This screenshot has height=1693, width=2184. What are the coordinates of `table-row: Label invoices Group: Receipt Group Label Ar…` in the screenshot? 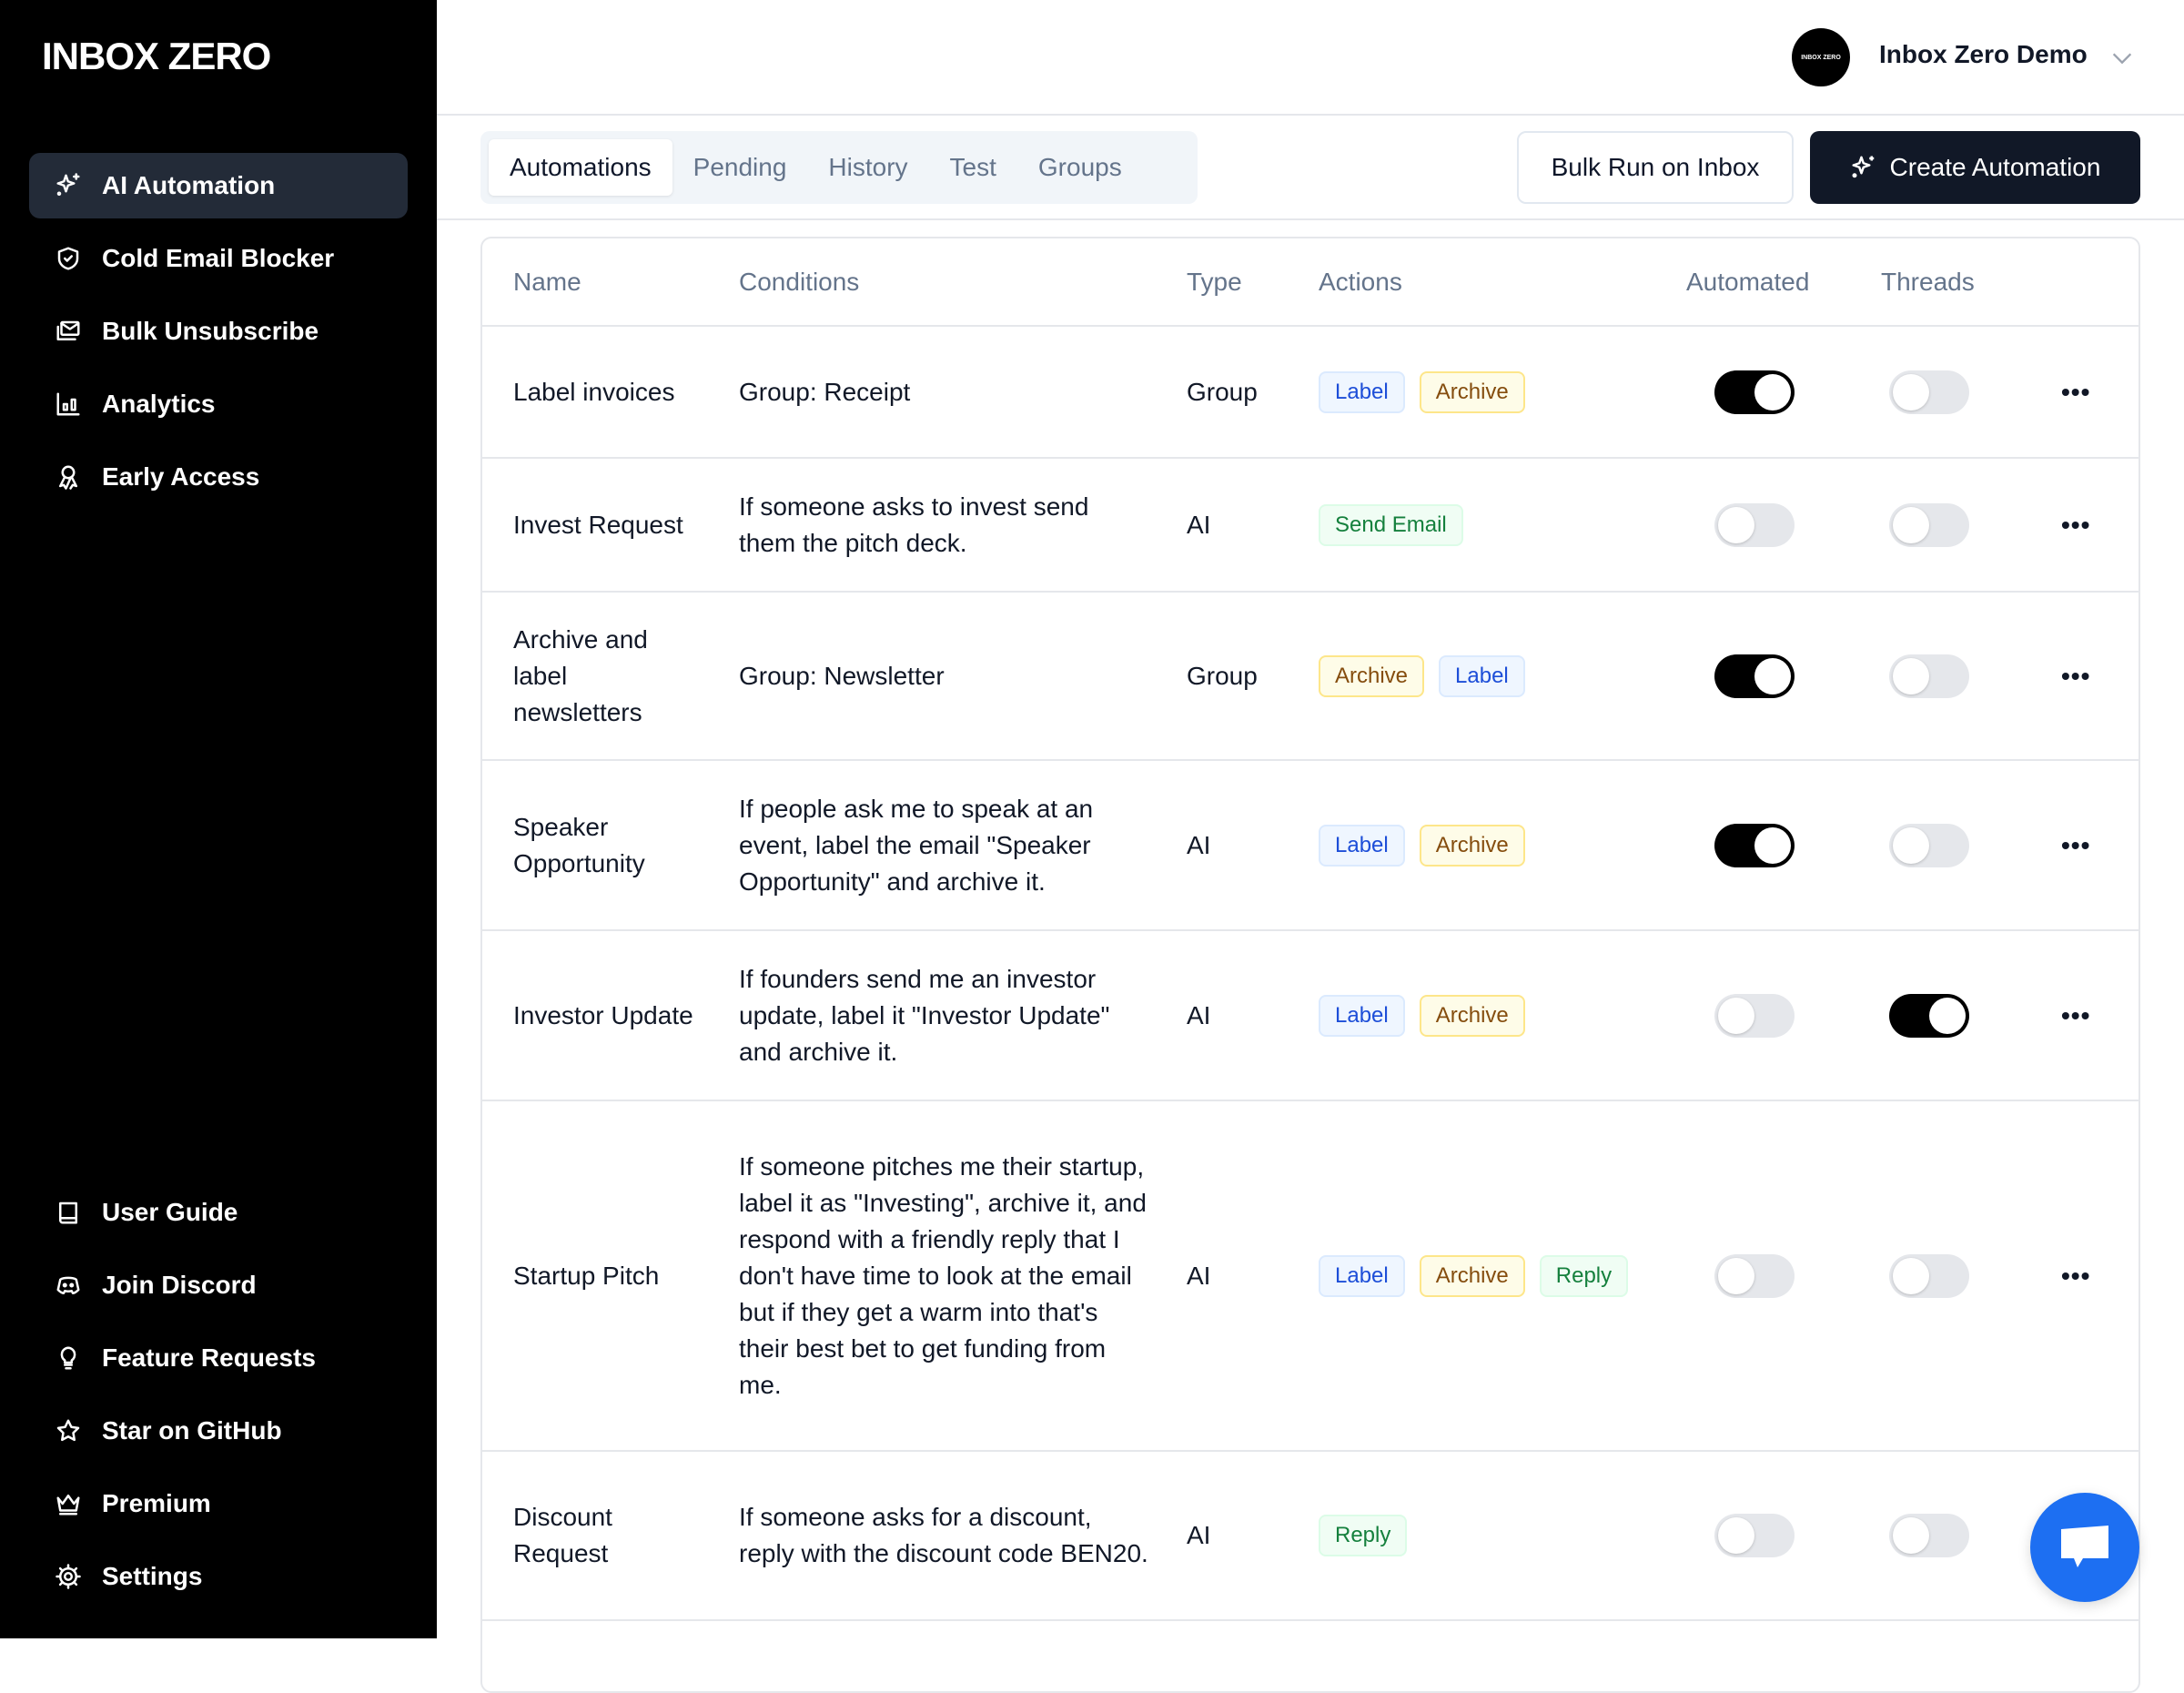 It's located at (1310, 393).